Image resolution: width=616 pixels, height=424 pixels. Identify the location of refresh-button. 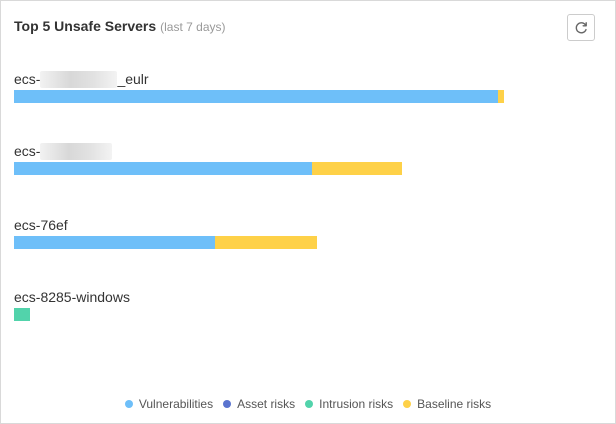
(581, 27).